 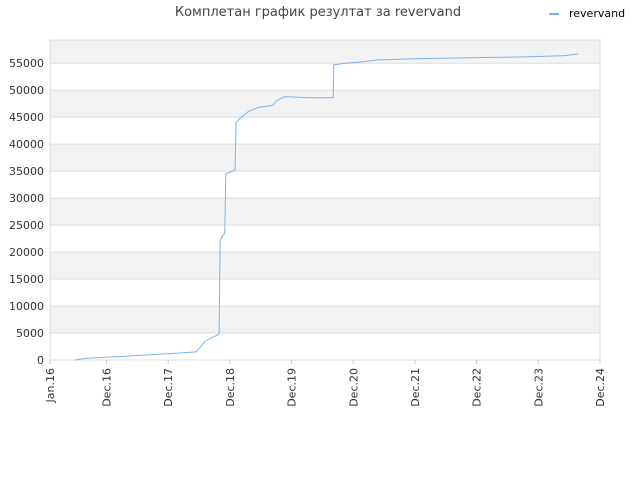 I want to click on y-tick-label: 15000, so click(x=26, y=279).